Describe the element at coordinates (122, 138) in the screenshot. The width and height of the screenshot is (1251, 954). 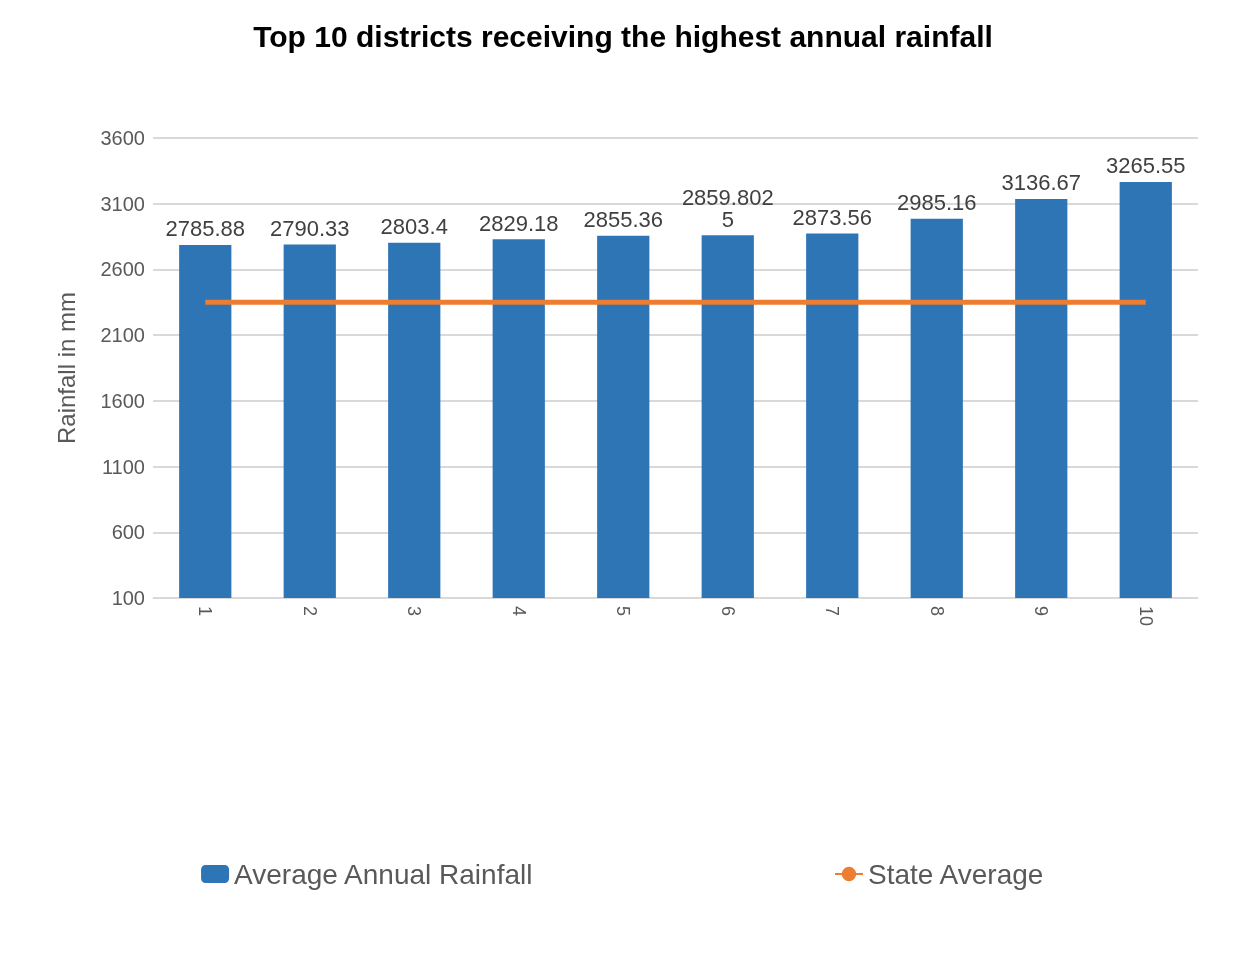
I see `y-tick-label: 3600` at that location.